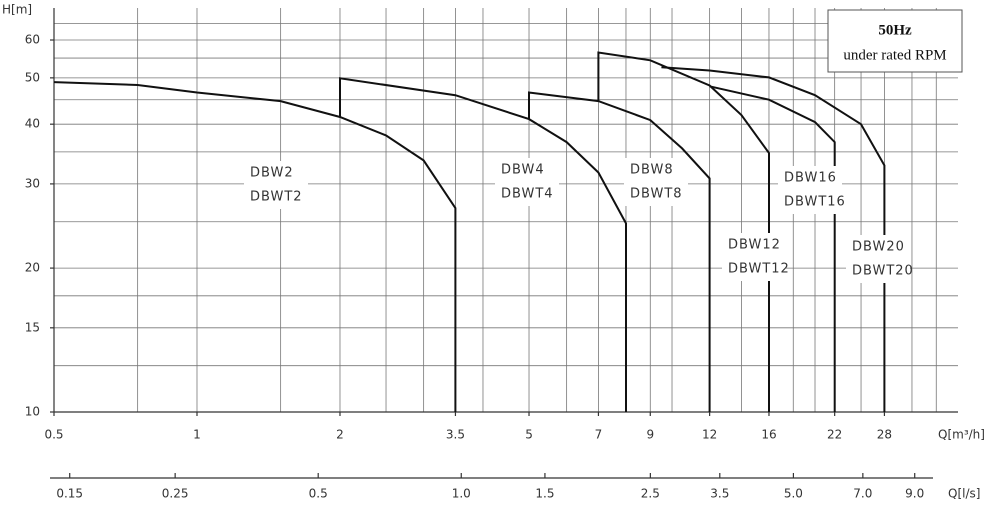 This screenshot has width=1003, height=513. Describe the element at coordinates (529, 435) in the screenshot. I see `x-tick-label: 5` at that location.